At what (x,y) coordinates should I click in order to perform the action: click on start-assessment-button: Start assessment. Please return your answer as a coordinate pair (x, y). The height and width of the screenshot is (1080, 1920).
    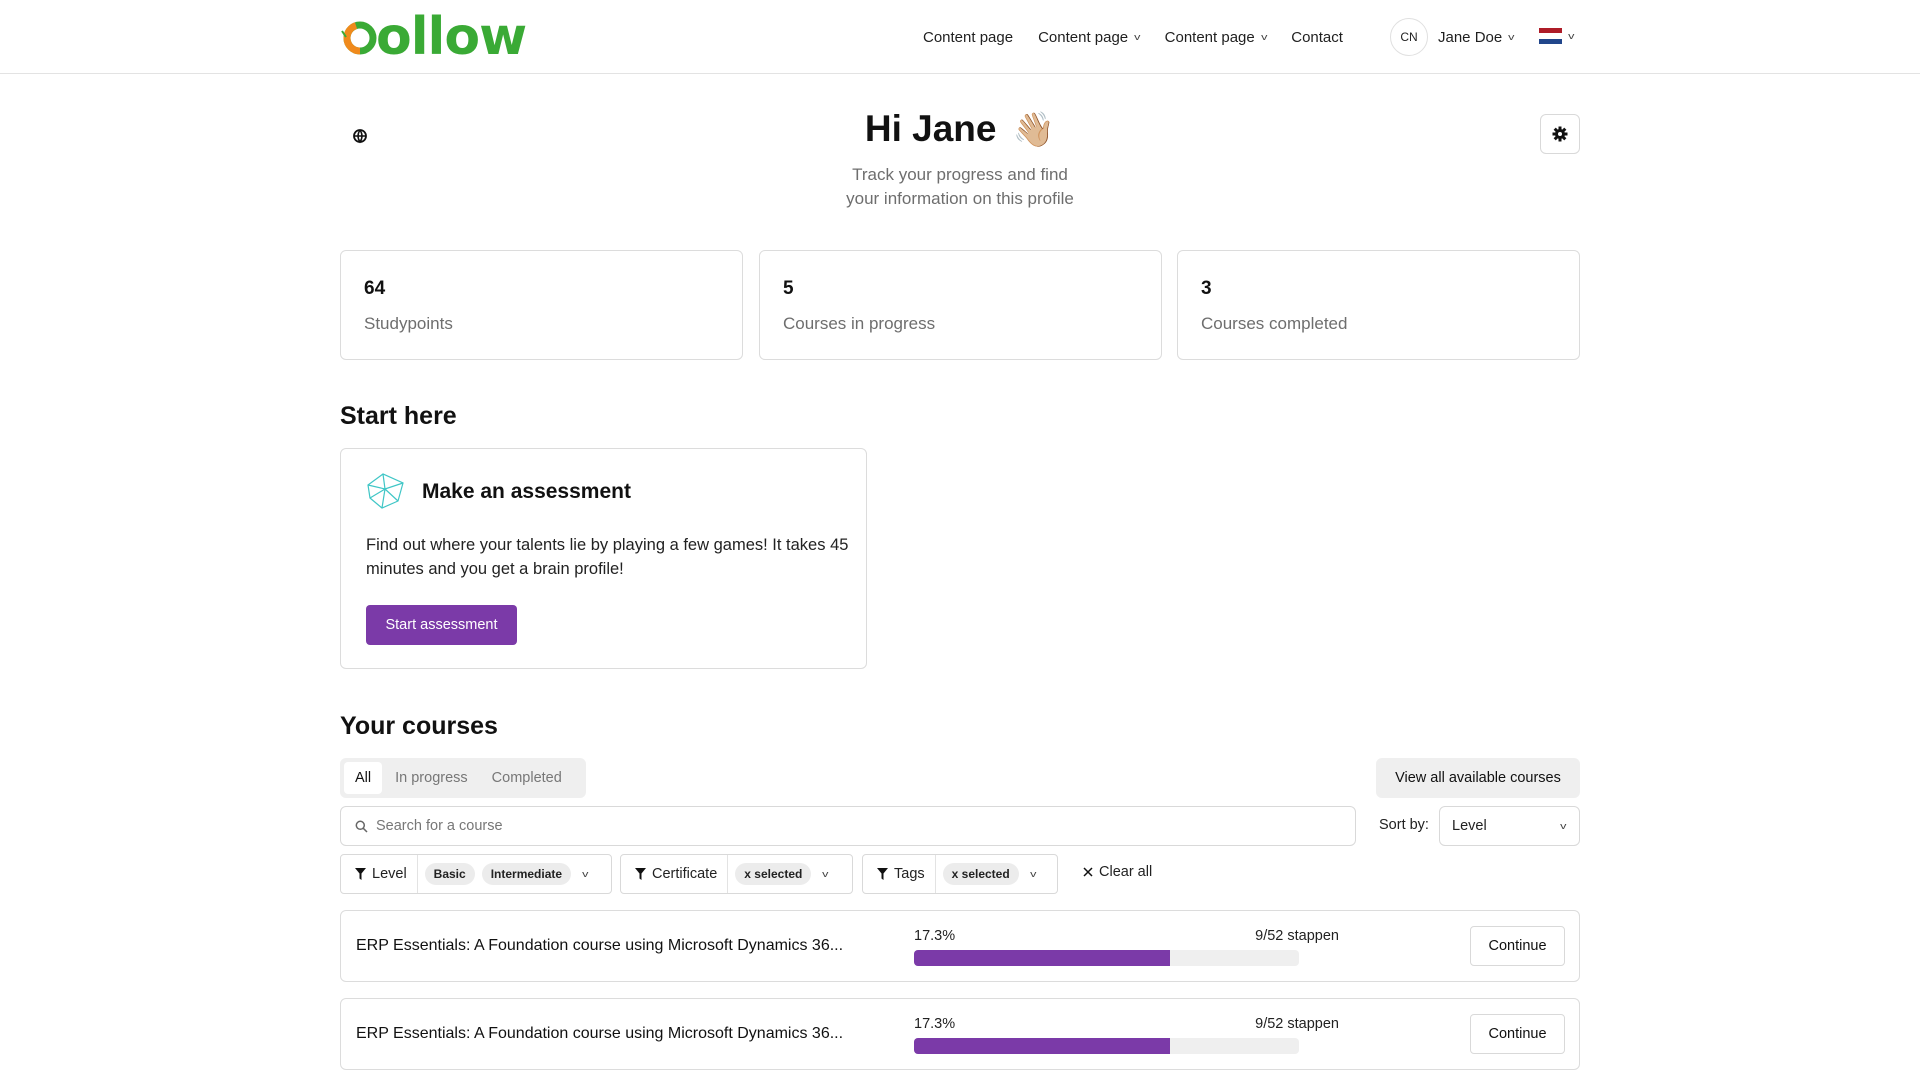
    Looking at the image, I should click on (441, 625).